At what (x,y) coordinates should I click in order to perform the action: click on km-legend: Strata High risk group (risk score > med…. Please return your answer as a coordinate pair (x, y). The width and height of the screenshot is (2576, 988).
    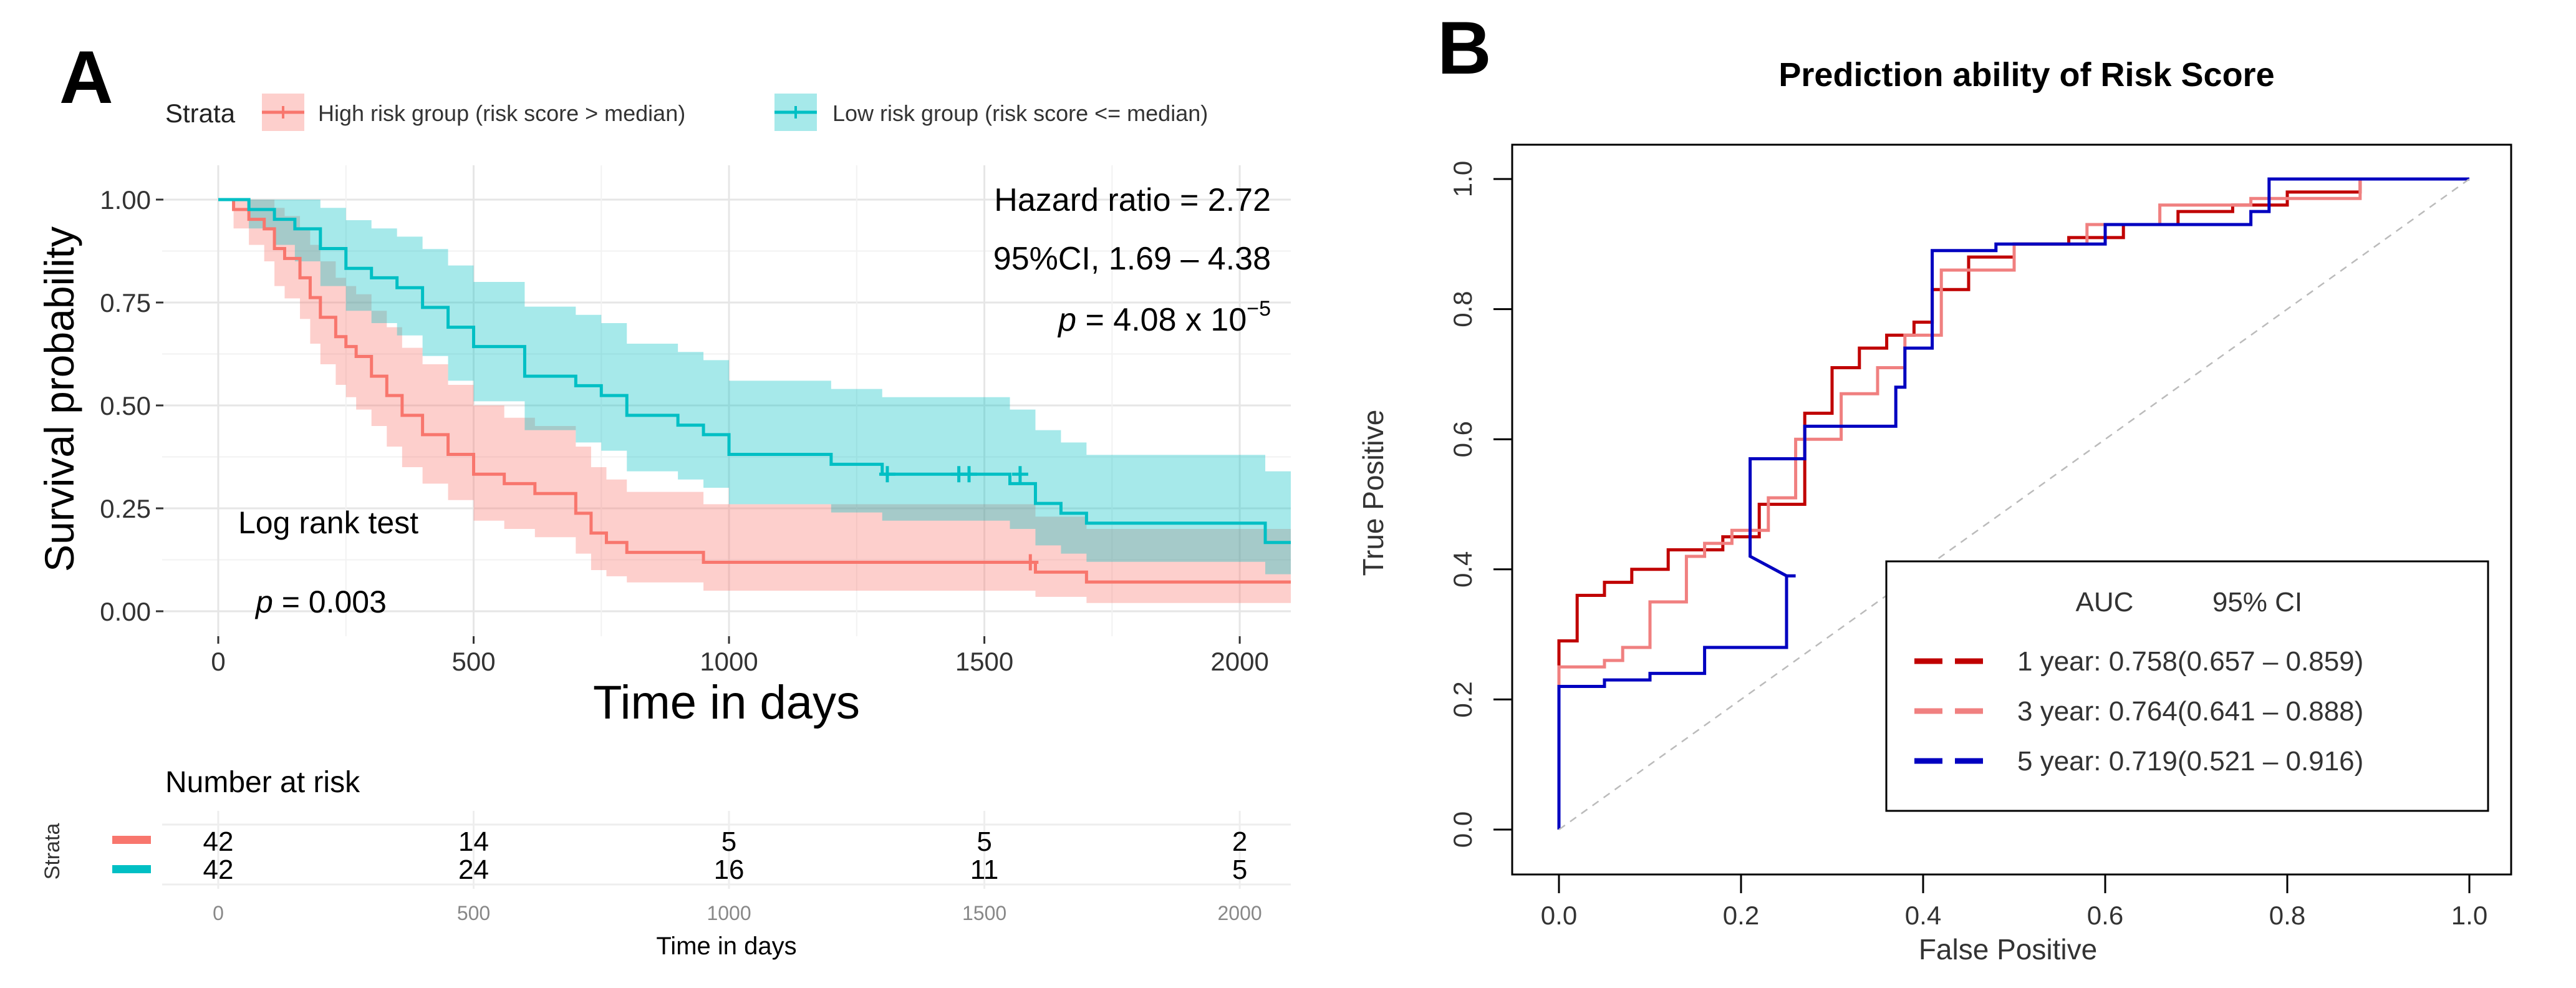
    Looking at the image, I should click on (686, 112).